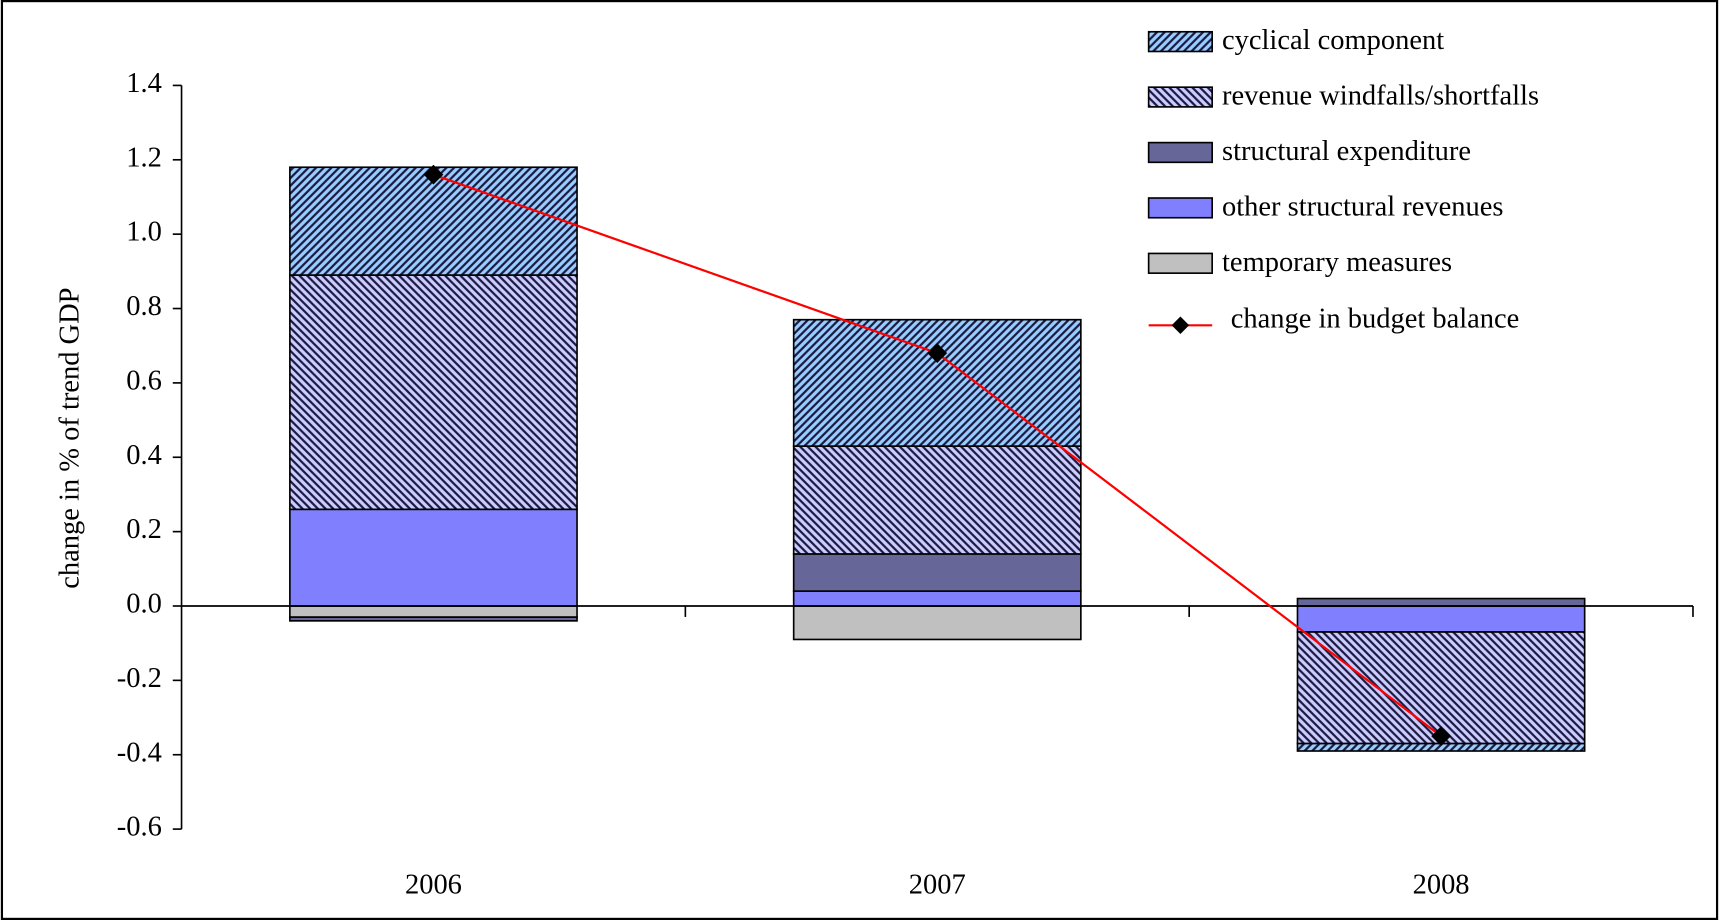 Image resolution: width=1719 pixels, height=920 pixels. I want to click on legend-label: change in budget balance, so click(1375, 318).